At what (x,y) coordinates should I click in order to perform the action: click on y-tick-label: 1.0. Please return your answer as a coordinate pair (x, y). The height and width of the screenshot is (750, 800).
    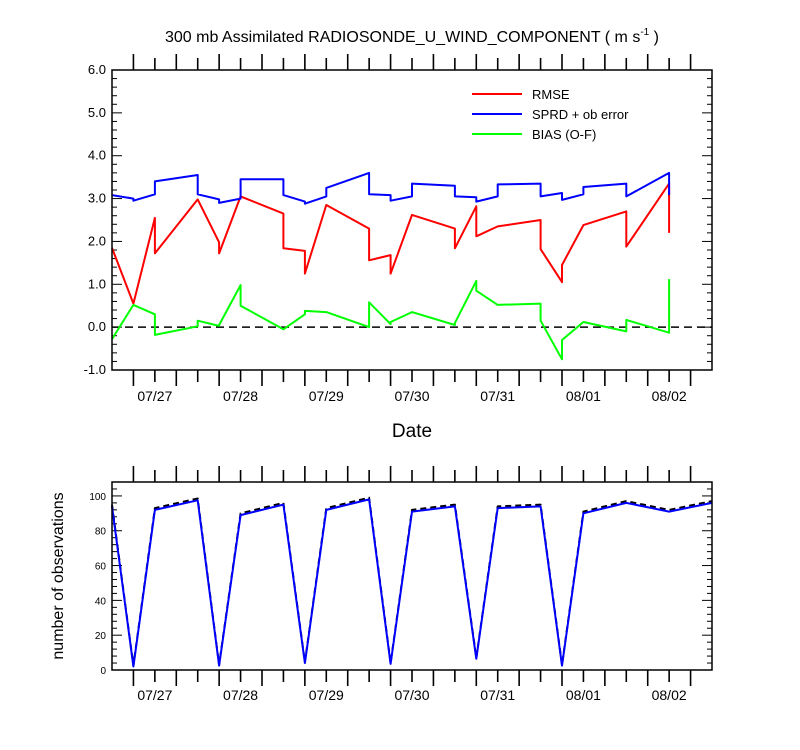
    Looking at the image, I should click on (97, 283).